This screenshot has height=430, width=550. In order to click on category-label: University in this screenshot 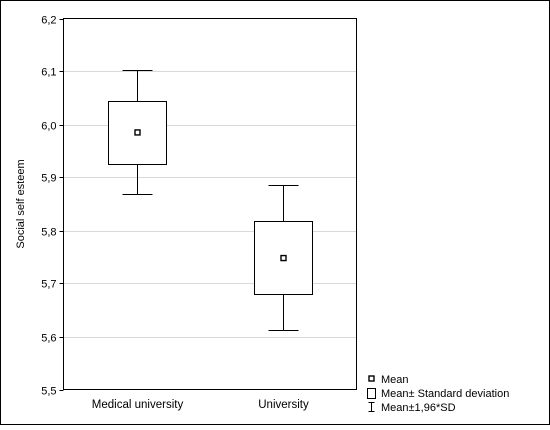, I will do `click(283, 405)`.